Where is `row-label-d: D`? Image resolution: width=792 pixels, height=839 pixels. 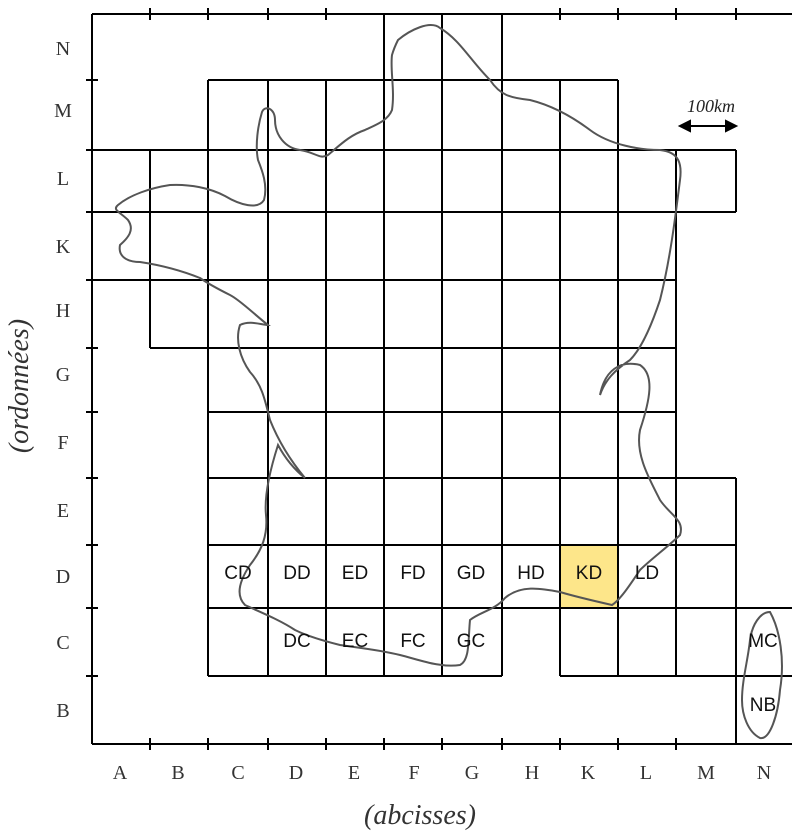 row-label-d: D is located at coordinates (63, 577).